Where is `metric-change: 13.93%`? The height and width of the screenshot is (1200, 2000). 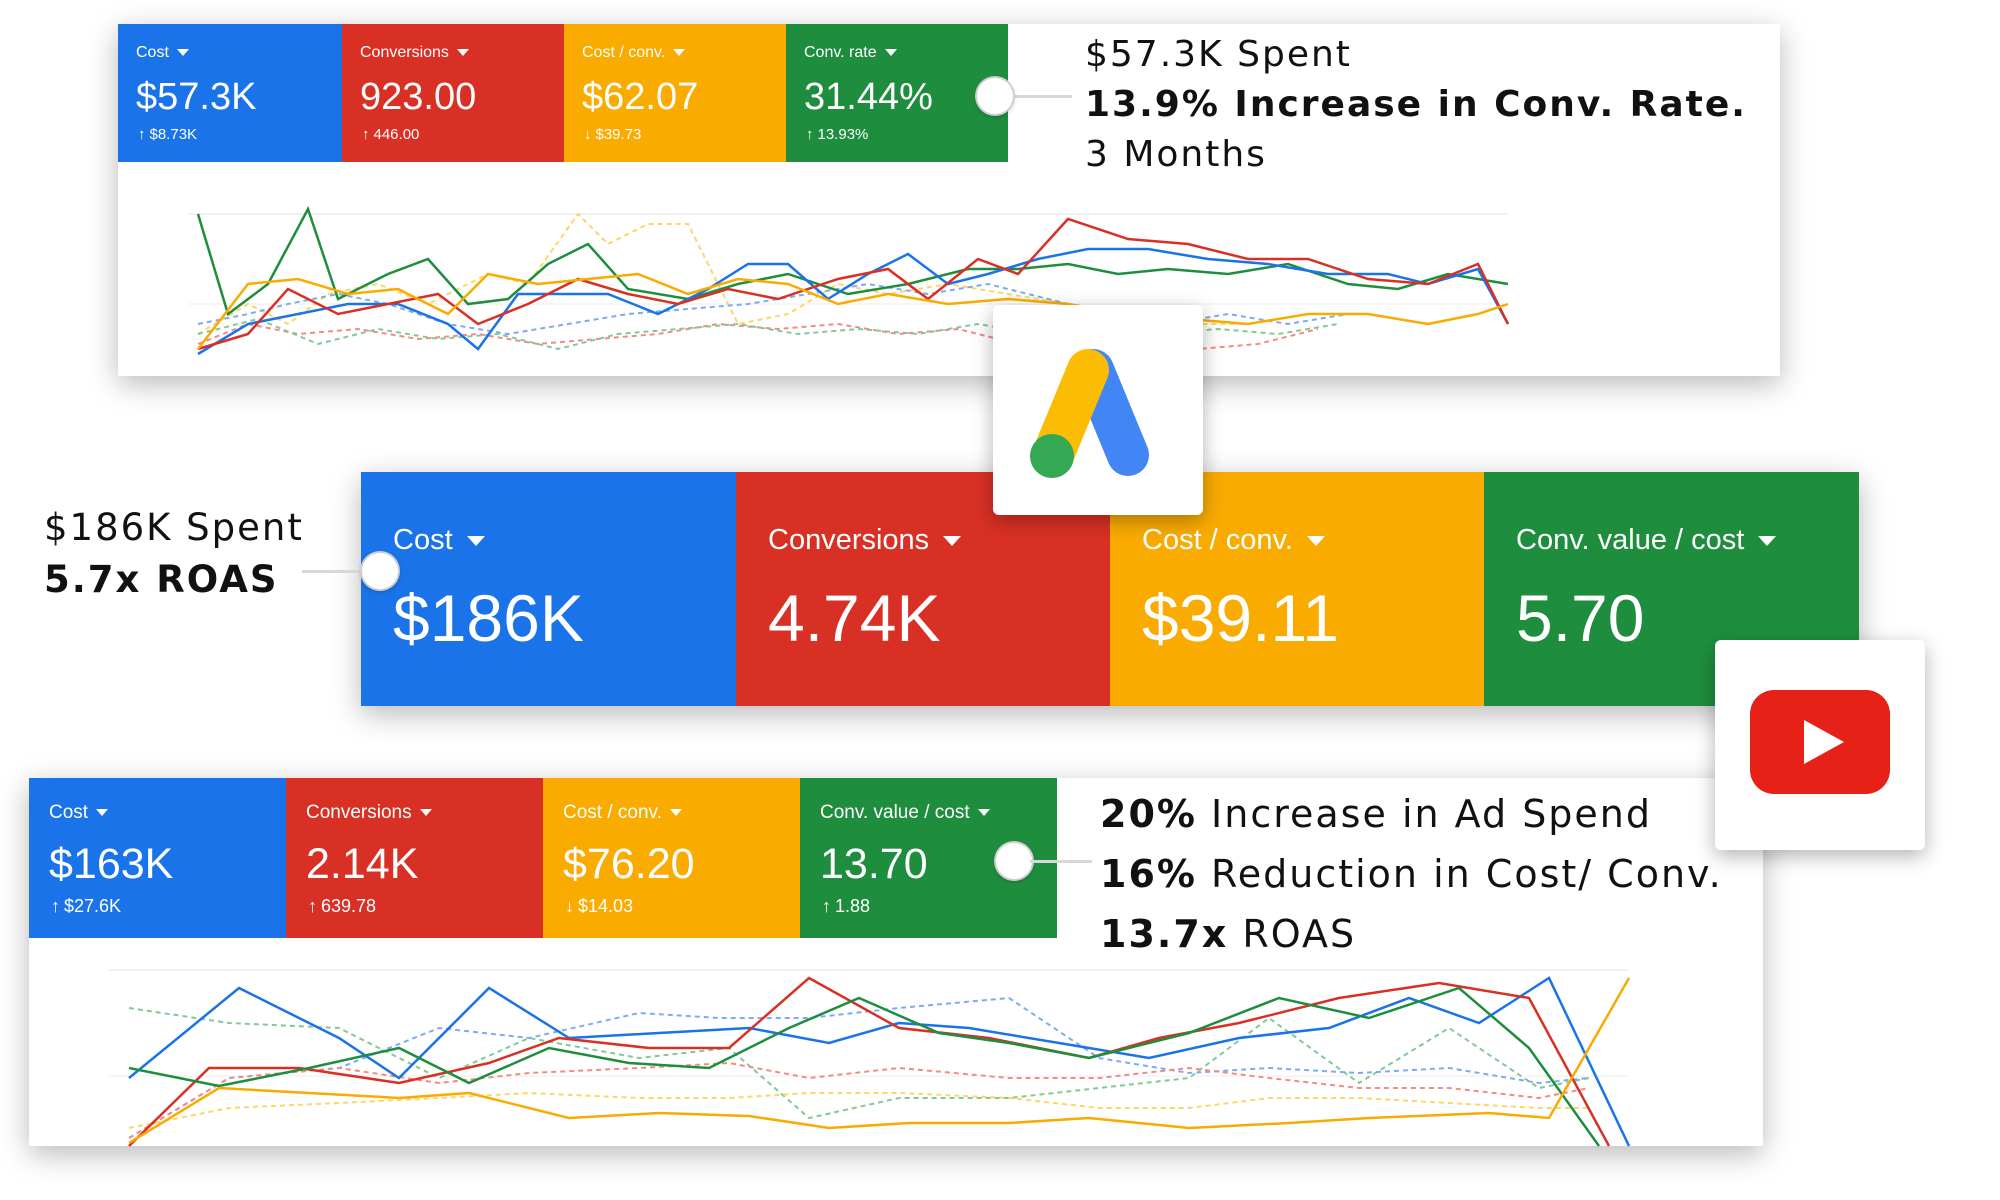 metric-change: 13.93% is located at coordinates (843, 134).